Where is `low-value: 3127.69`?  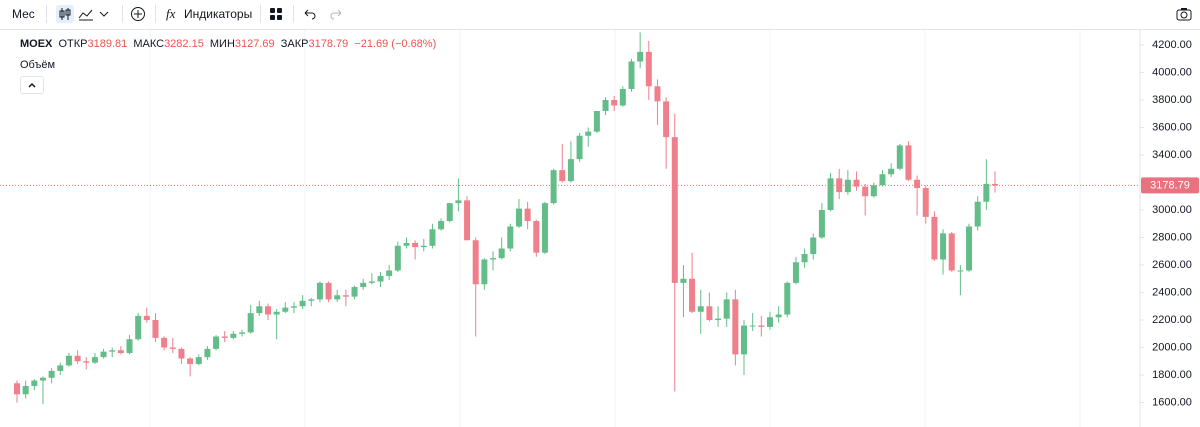
low-value: 3127.69 is located at coordinates (254, 44).